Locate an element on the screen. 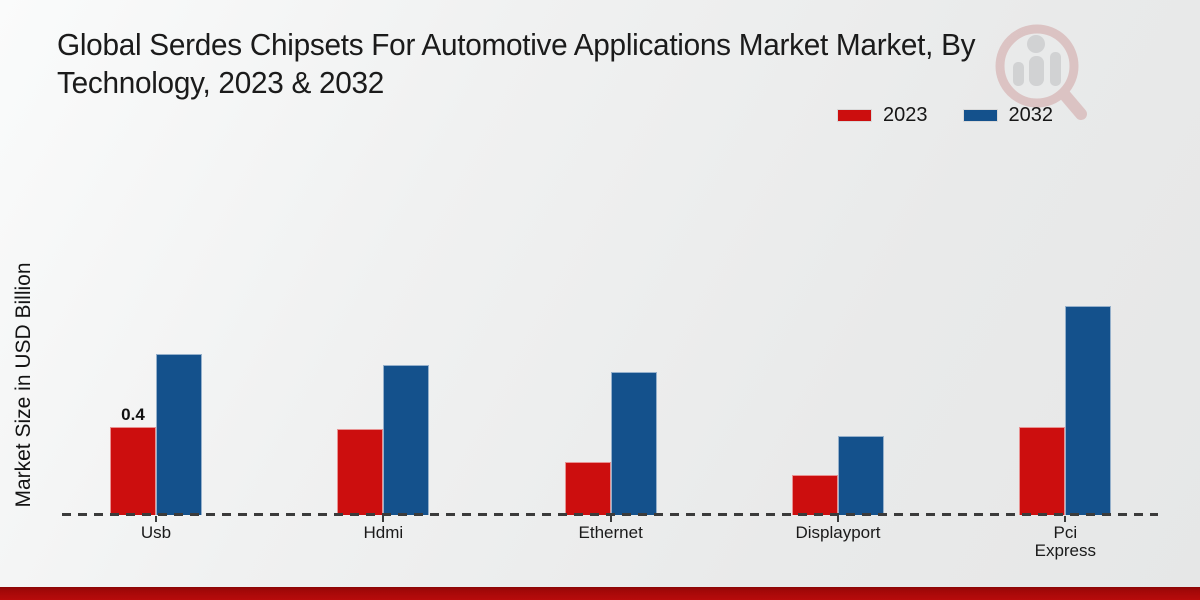  footer-red-strip is located at coordinates (600, 593).